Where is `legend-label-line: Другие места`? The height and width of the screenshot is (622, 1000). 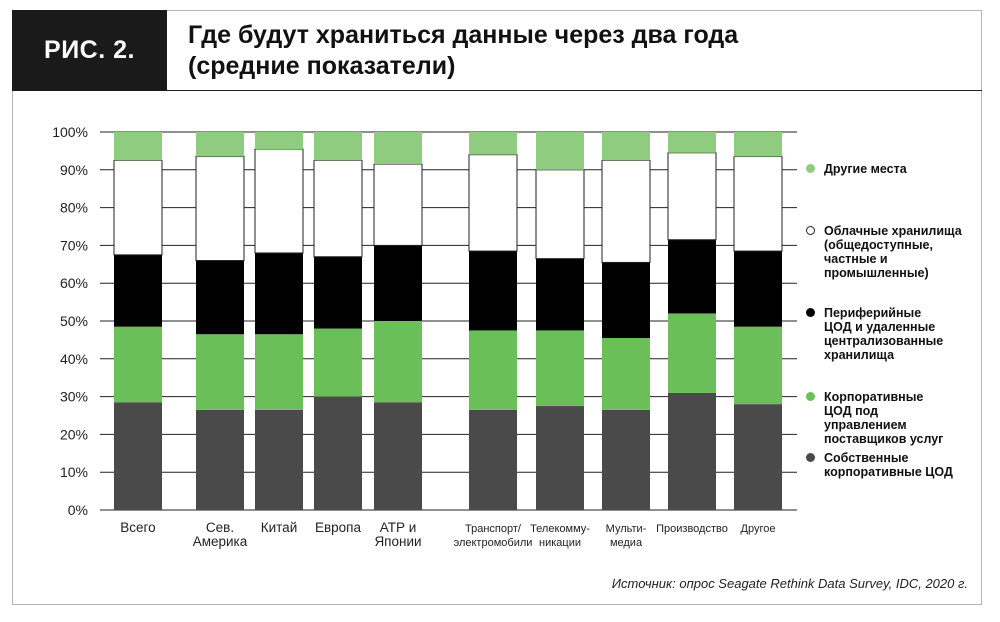
legend-label-line: Другие места is located at coordinates (865, 169).